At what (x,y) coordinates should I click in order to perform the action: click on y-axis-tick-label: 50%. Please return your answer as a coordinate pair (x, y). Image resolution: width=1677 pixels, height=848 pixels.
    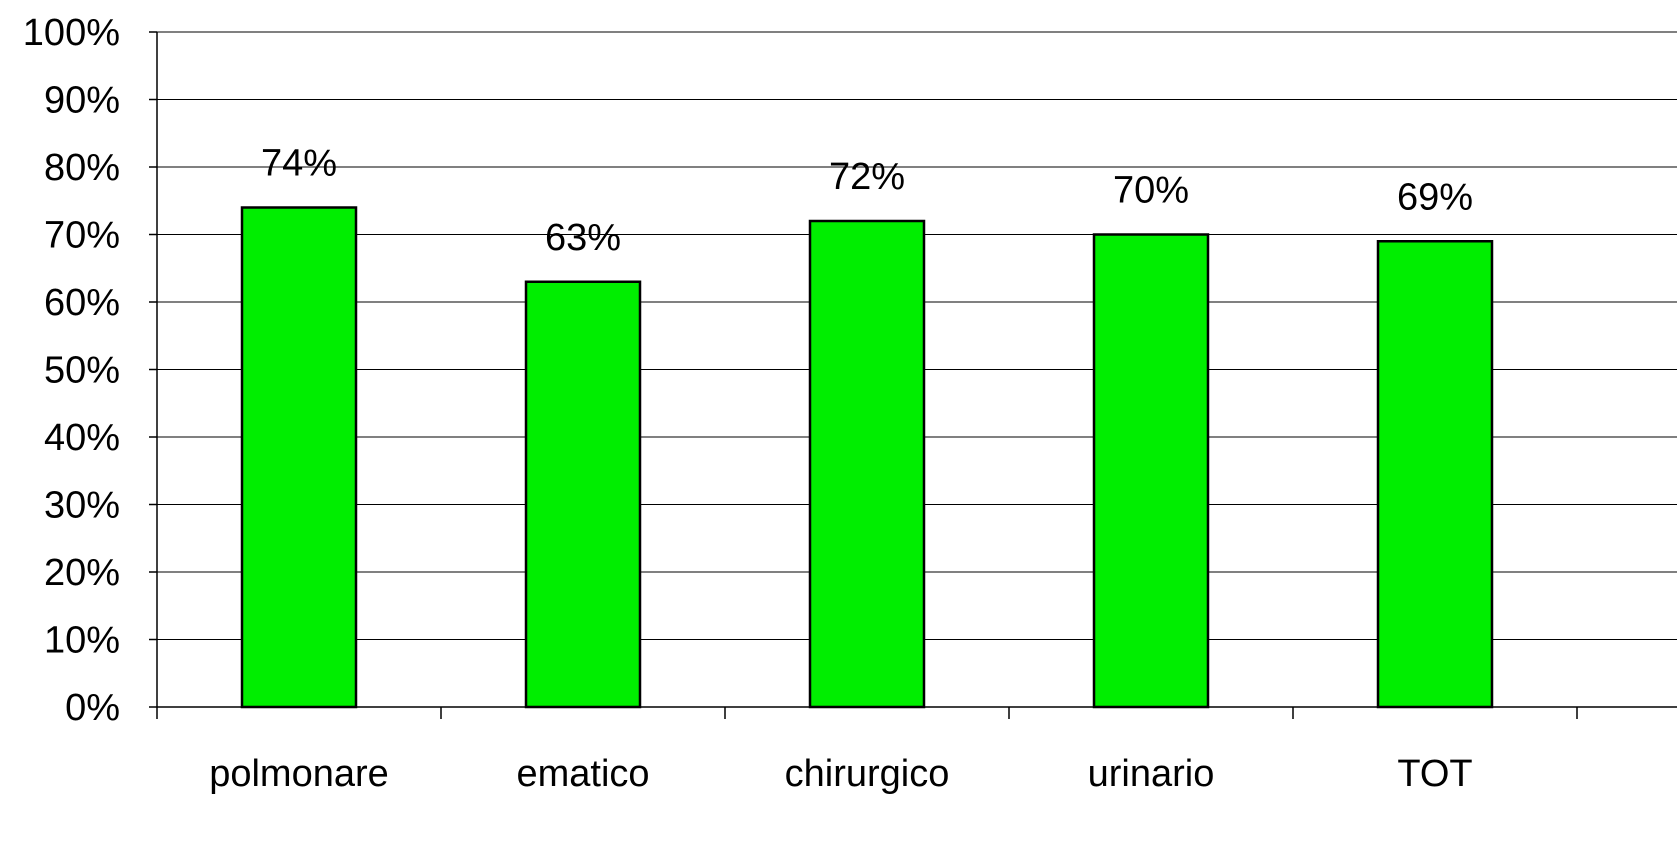
    Looking at the image, I should click on (82, 371).